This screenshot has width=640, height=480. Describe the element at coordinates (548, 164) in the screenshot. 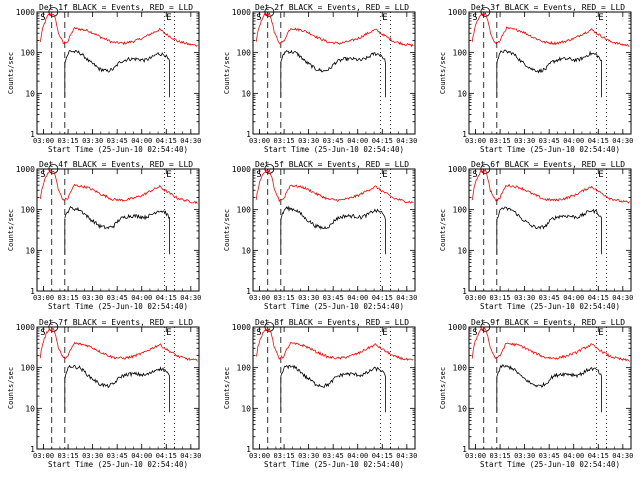

I see `panel-title: Det 6f BLACK = Events, RED = LLD` at that location.